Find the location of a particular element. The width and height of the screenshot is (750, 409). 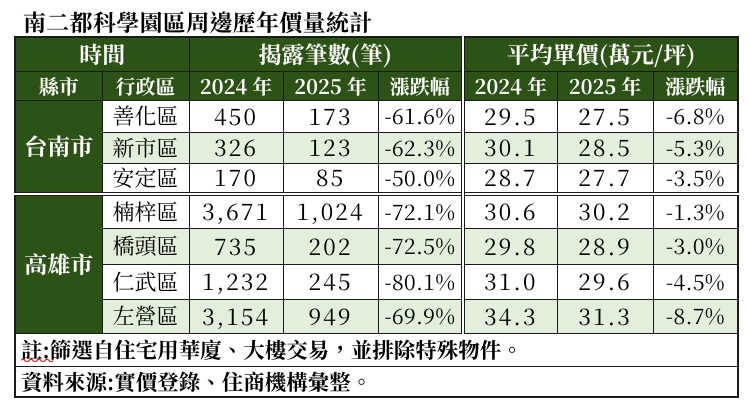

district-cell: 新市區 is located at coordinates (145, 147).